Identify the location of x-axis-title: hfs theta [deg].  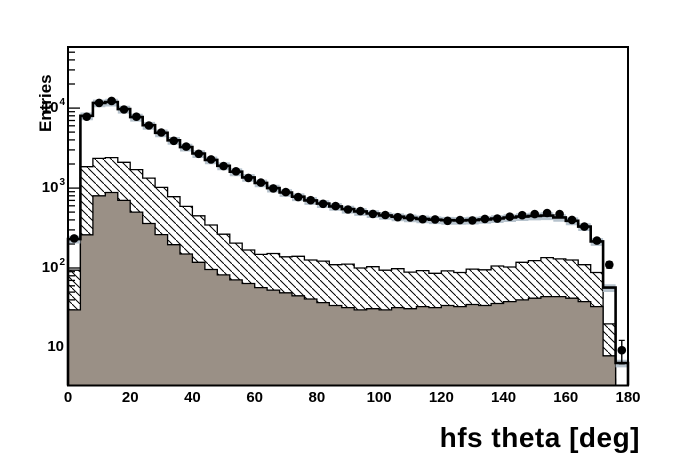
(539, 437).